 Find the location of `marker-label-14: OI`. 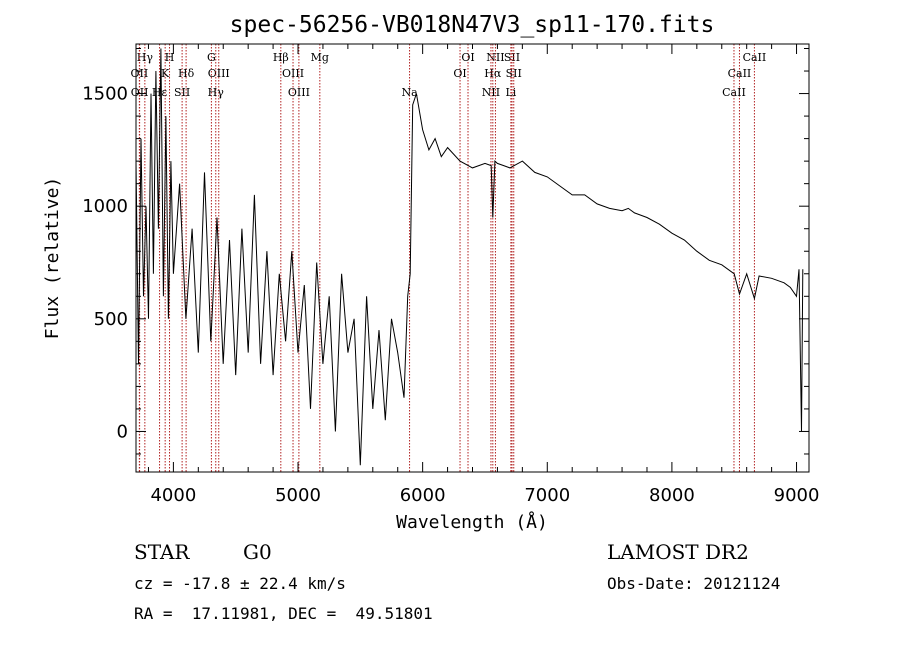

marker-label-14: OI is located at coordinates (459, 73).